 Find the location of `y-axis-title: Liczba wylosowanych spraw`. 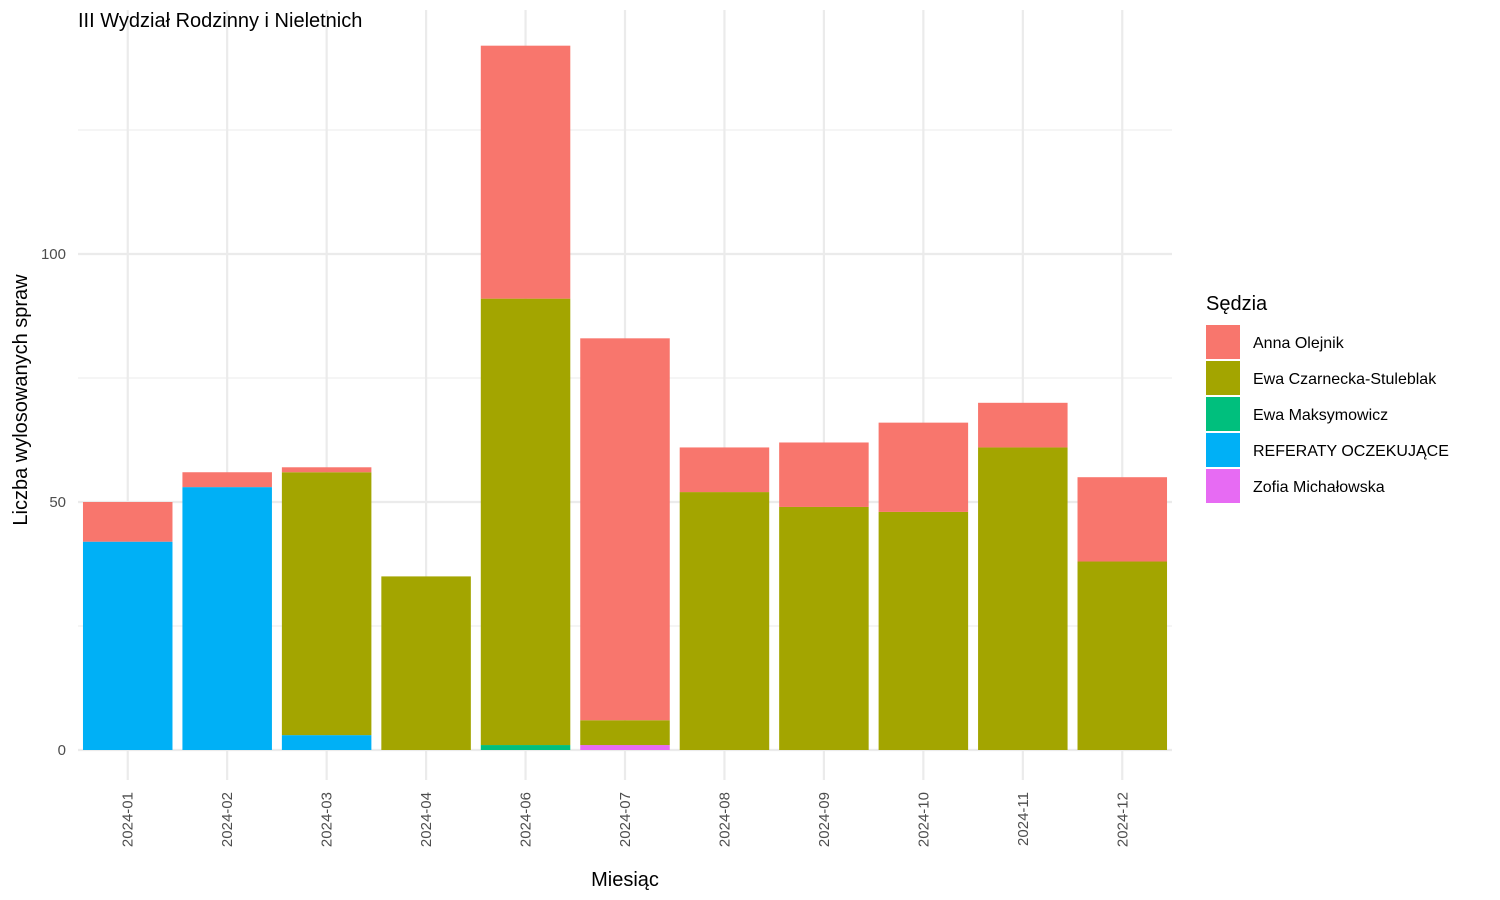

y-axis-title: Liczba wylosowanych spraw is located at coordinates (21, 400).